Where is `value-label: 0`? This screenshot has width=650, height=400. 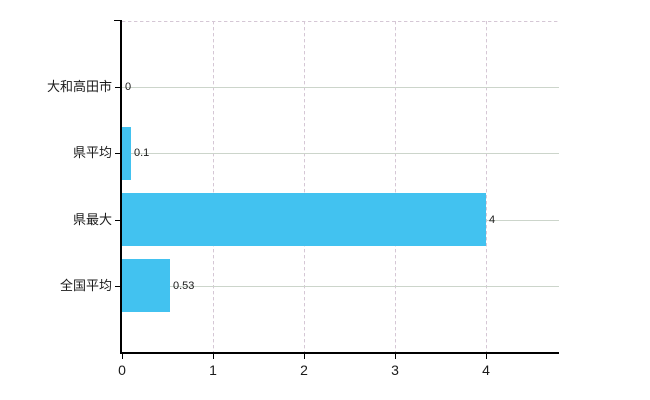
value-label: 0 is located at coordinates (128, 87).